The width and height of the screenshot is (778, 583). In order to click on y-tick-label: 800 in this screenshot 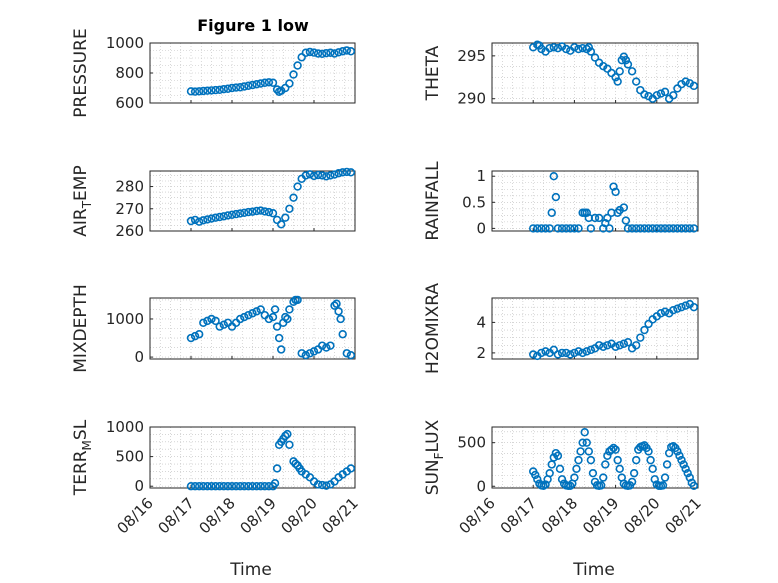, I will do `click(129, 73)`.